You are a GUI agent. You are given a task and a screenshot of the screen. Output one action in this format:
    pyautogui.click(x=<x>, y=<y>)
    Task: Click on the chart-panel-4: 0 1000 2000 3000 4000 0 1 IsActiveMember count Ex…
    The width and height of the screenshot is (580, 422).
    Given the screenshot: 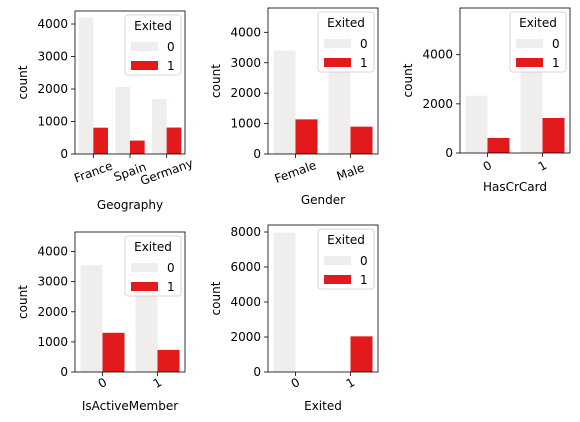 What is the action you would take?
    pyautogui.click(x=100, y=322)
    